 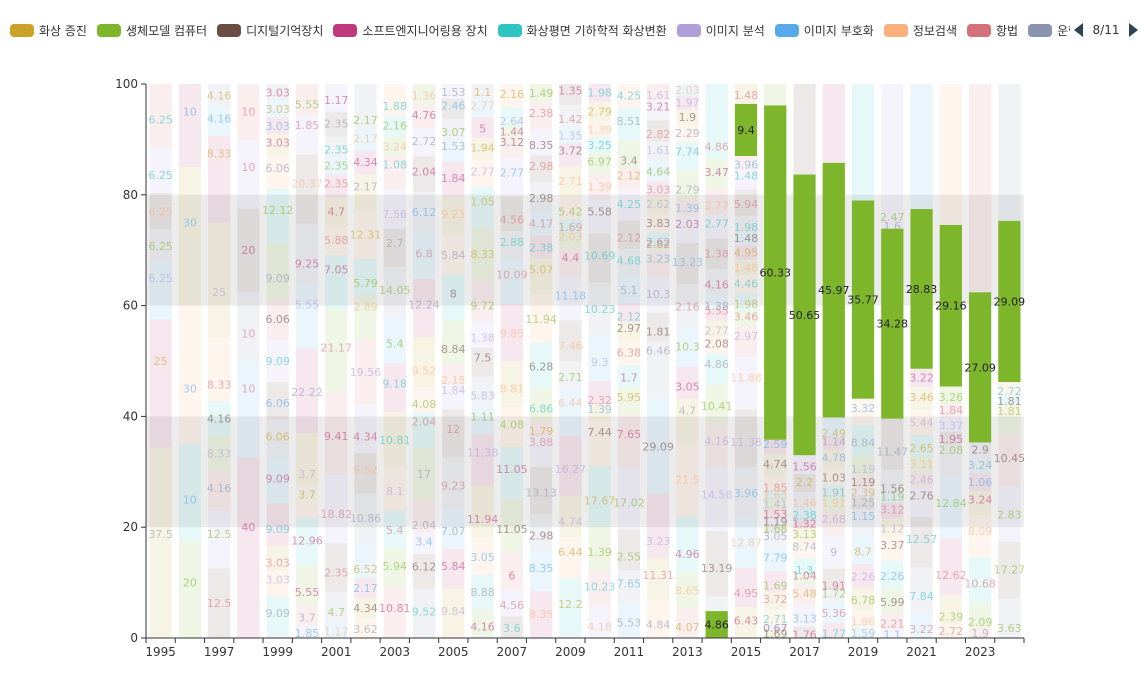 I want to click on faded-data-label: 1.12, so click(x=892, y=528).